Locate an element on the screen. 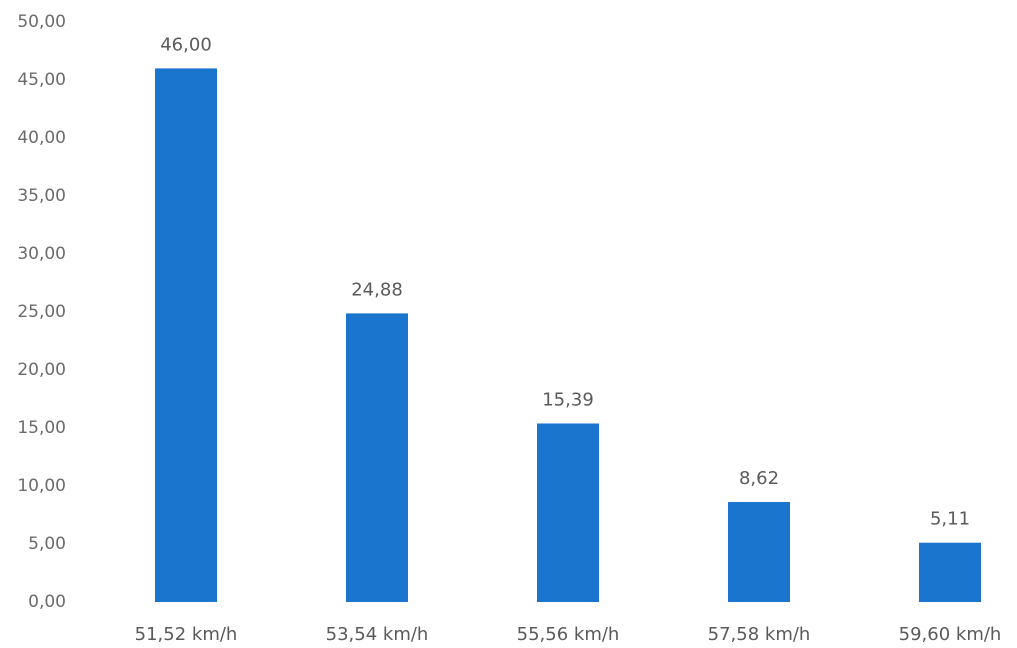  x-category-label: 53,54 km/h is located at coordinates (377, 634).